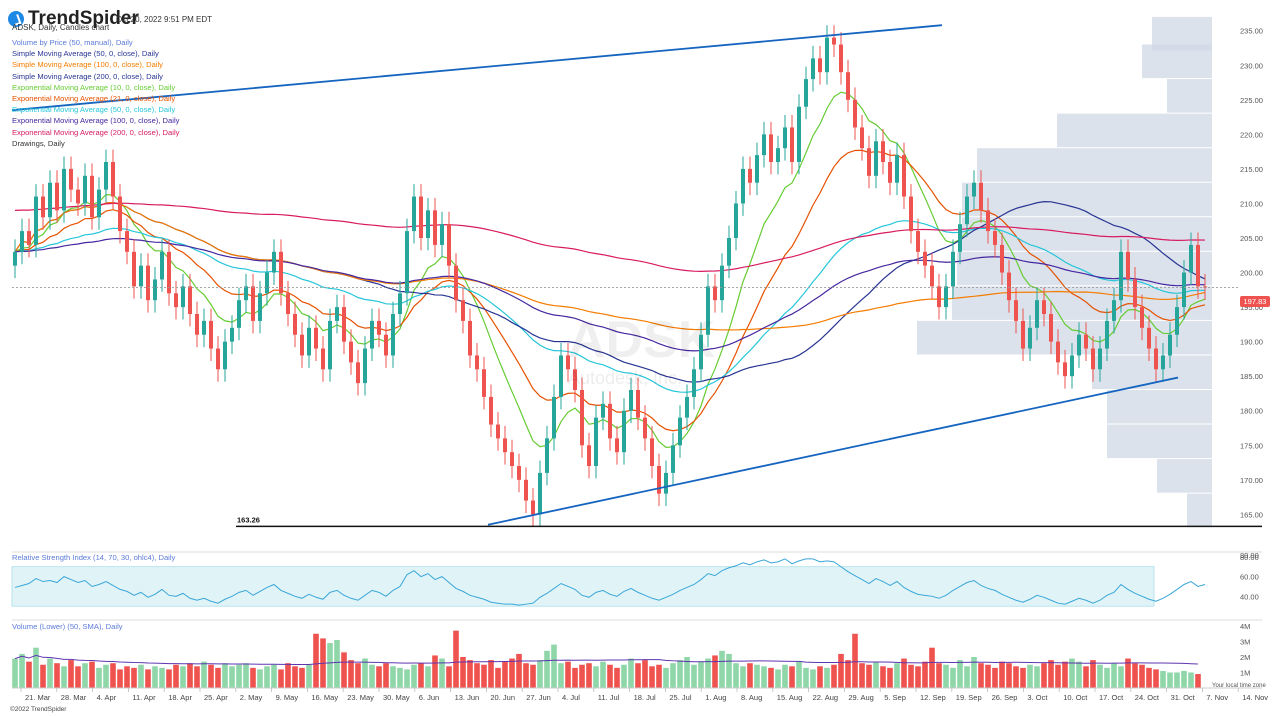 This screenshot has height=716, width=1280. I want to click on x-axis-label: 7. Nov, so click(1217, 697).